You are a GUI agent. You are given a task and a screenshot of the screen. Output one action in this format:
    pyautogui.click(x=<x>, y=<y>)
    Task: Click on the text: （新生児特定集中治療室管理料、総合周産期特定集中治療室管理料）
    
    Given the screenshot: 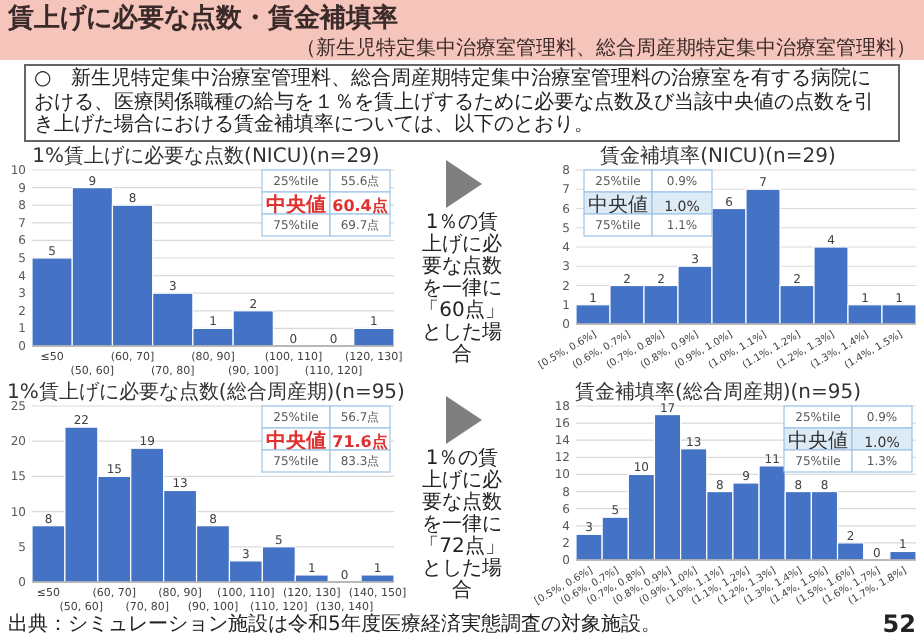 What is the action you would take?
    pyautogui.click(x=606, y=48)
    